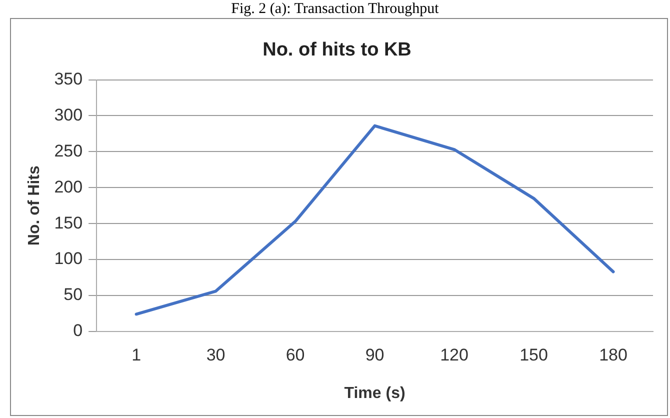 Image resolution: width=670 pixels, height=418 pixels. What do you see at coordinates (613, 354) in the screenshot?
I see `x-tick-label: 180` at bounding box center [613, 354].